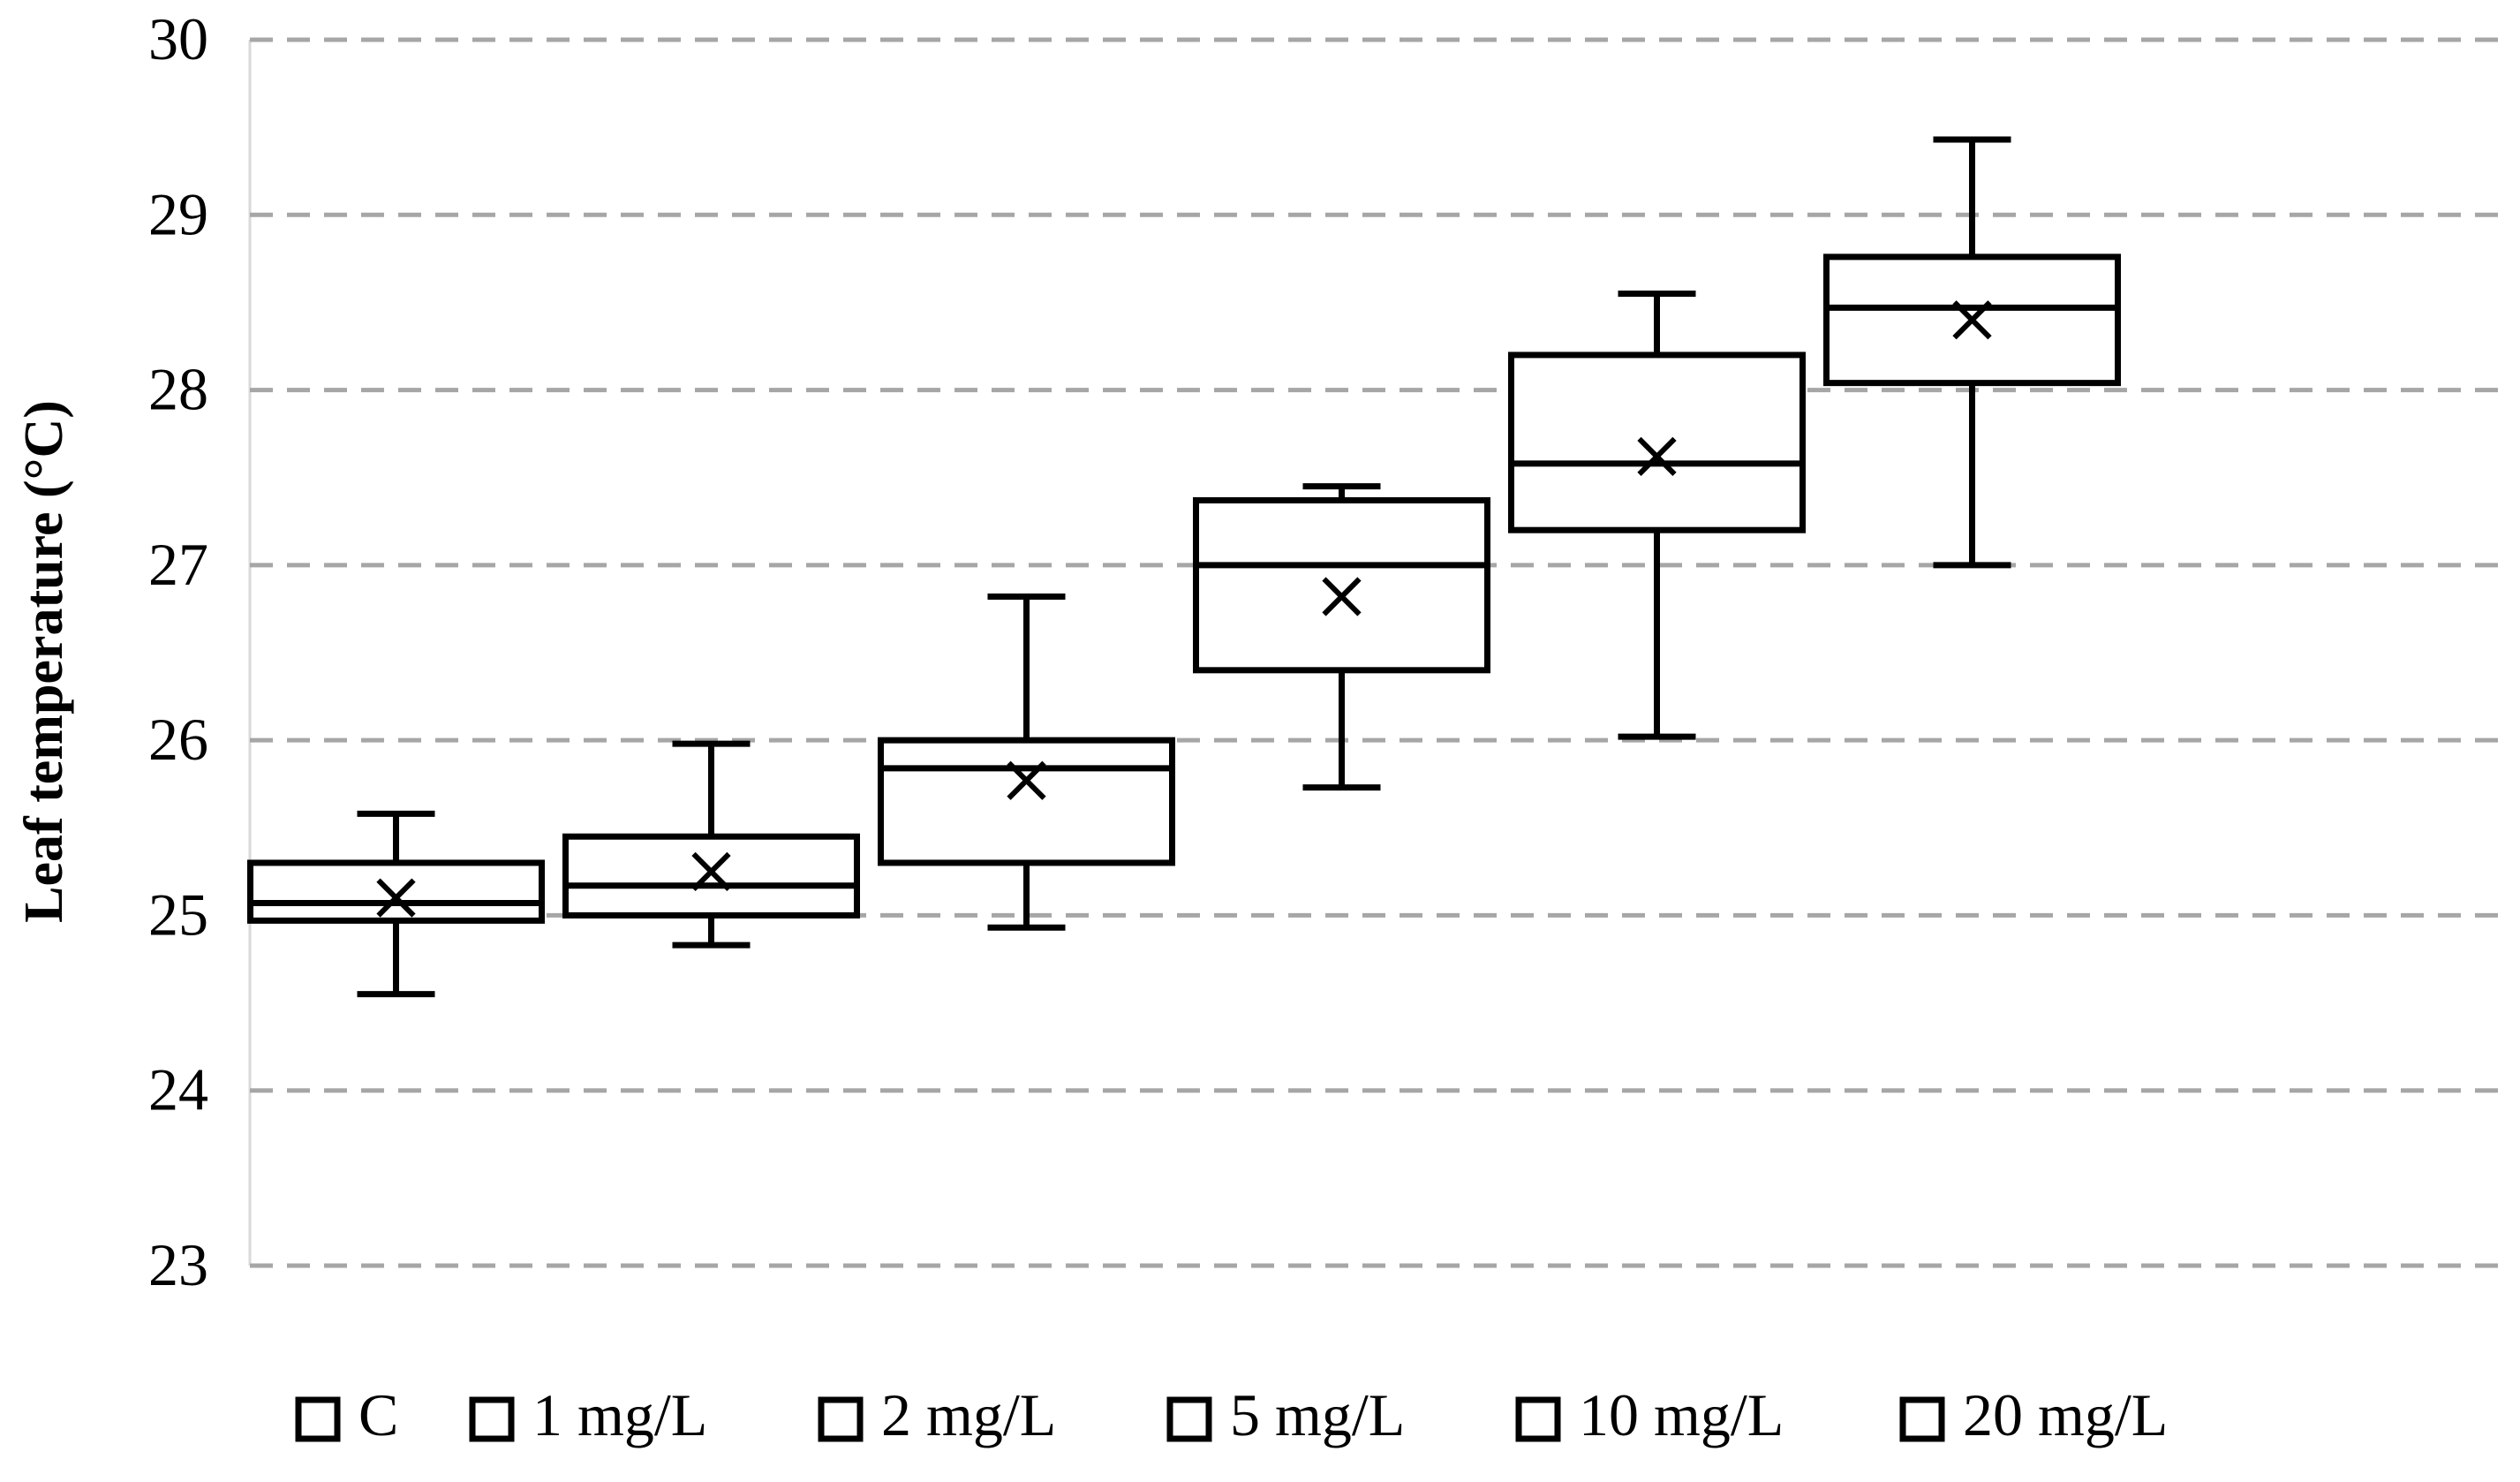 Image resolution: width=2520 pixels, height=1482 pixels. Describe the element at coordinates (619, 1414) in the screenshot. I see `legend-label-1: 1 mg/L` at that location.